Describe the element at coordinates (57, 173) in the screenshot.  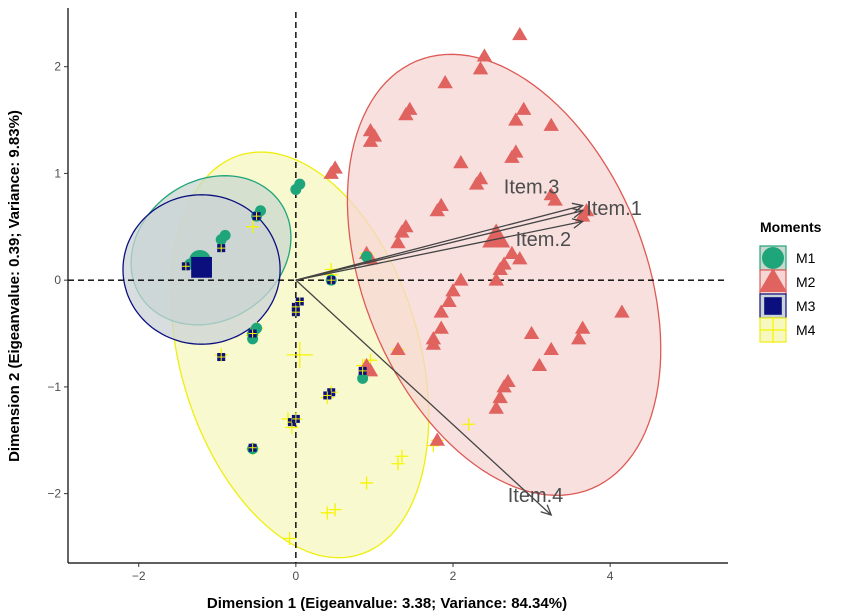
I see `y-tick-label: 1` at that location.